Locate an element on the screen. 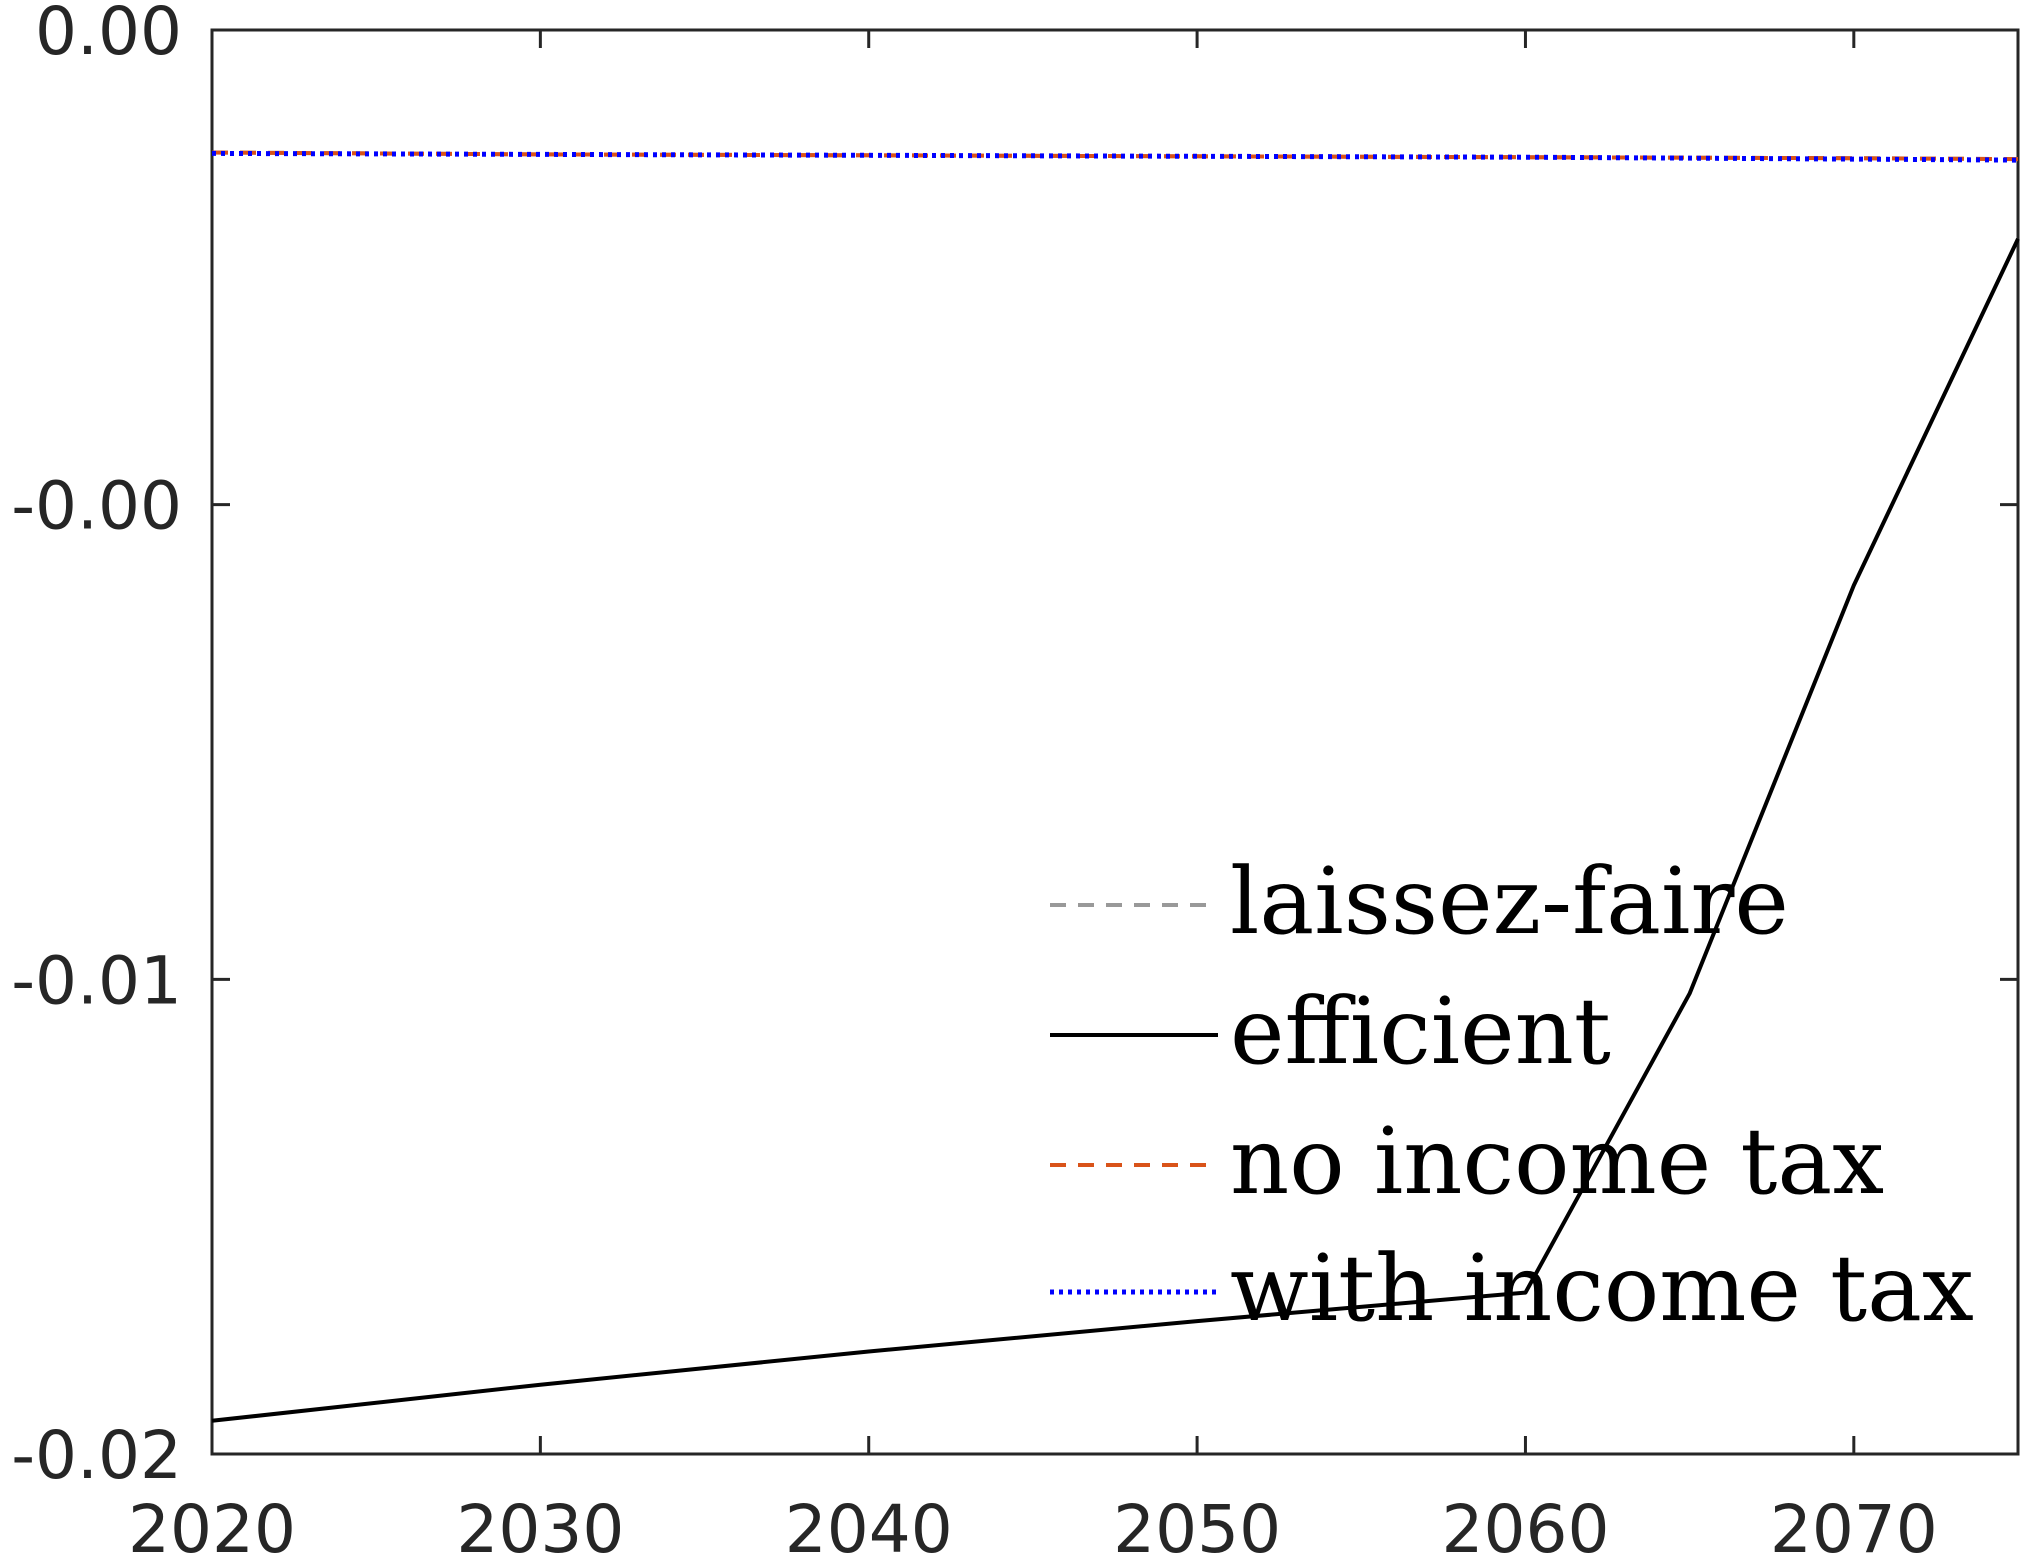 The width and height of the screenshot is (2025, 1554). legend-label: laissez-faire is located at coordinates (1509, 901).